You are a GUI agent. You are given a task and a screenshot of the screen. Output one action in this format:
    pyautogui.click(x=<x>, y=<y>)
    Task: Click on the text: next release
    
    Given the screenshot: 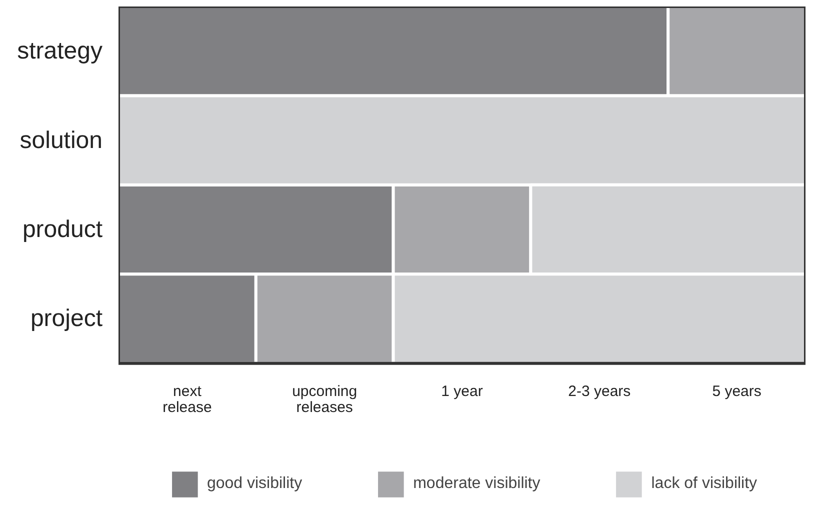 What is the action you would take?
    pyautogui.click(x=187, y=399)
    